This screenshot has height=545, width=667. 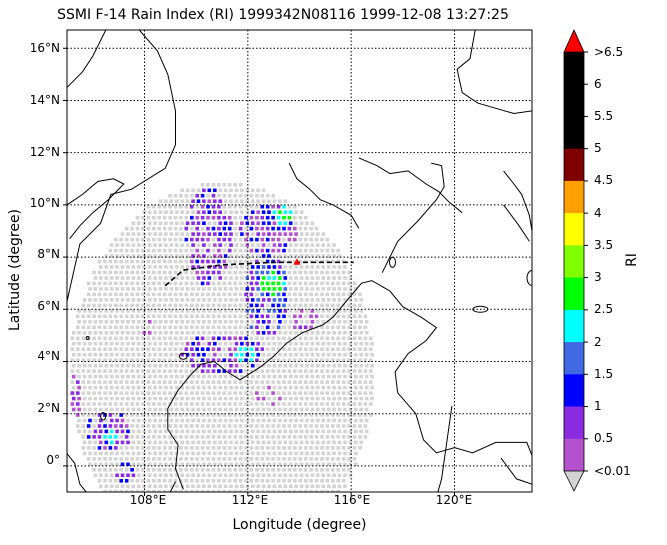 What do you see at coordinates (44, 152) in the screenshot?
I see `lat-tick-12: 12°N` at bounding box center [44, 152].